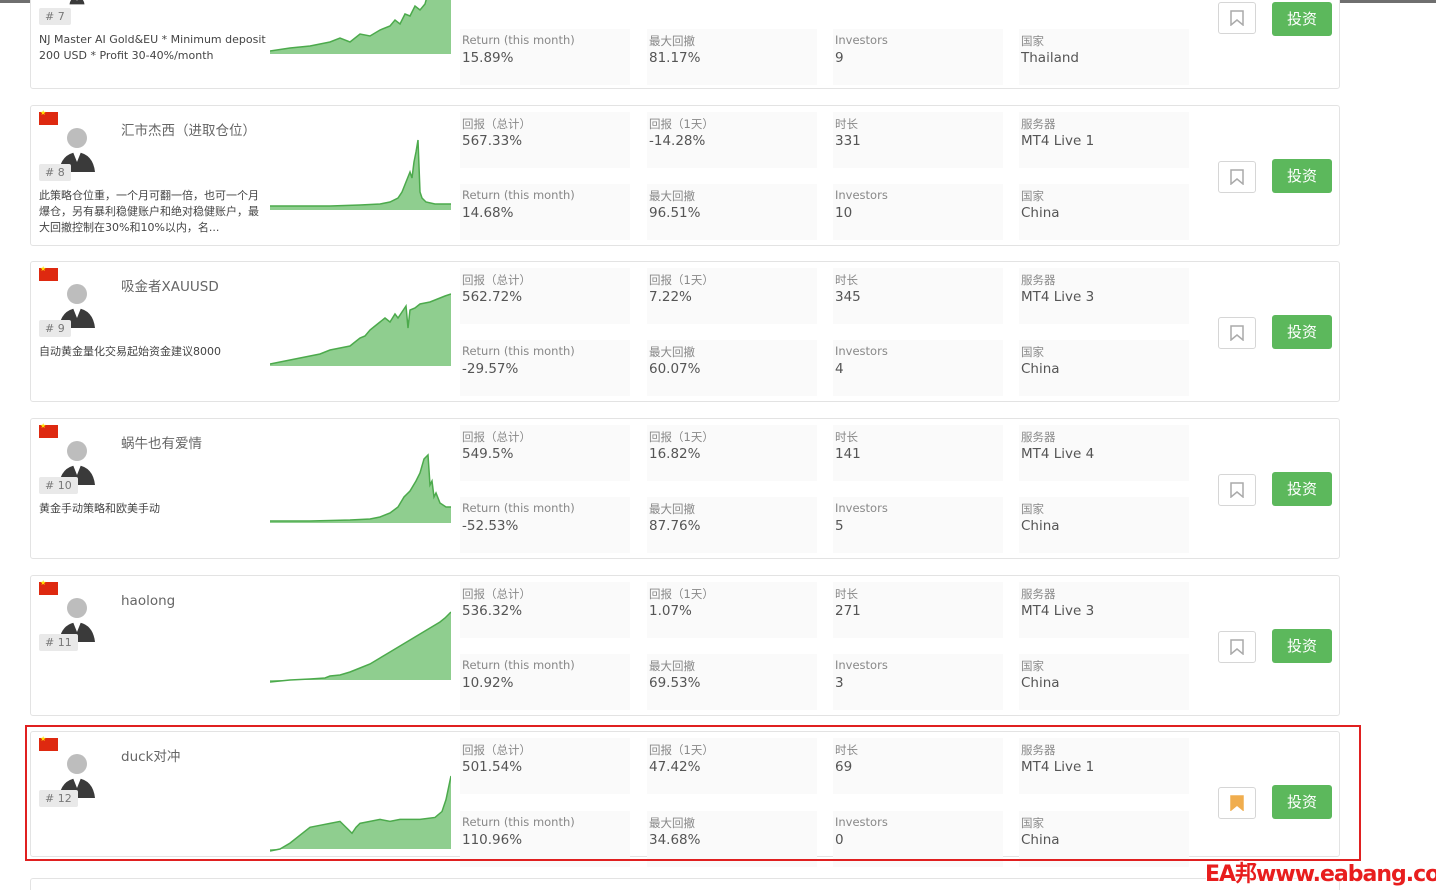  Describe the element at coordinates (918, 839) in the screenshot. I see `stat-investors: Investors 0` at that location.